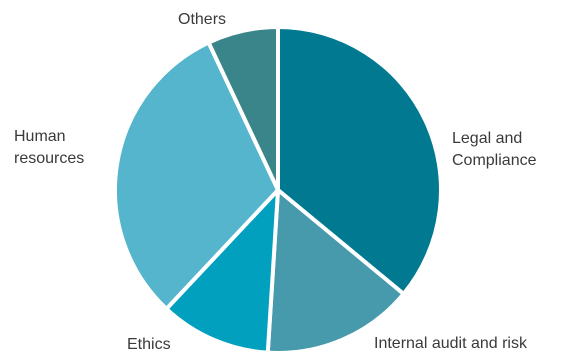  I want to click on pie-label-line: resources, so click(49, 158).